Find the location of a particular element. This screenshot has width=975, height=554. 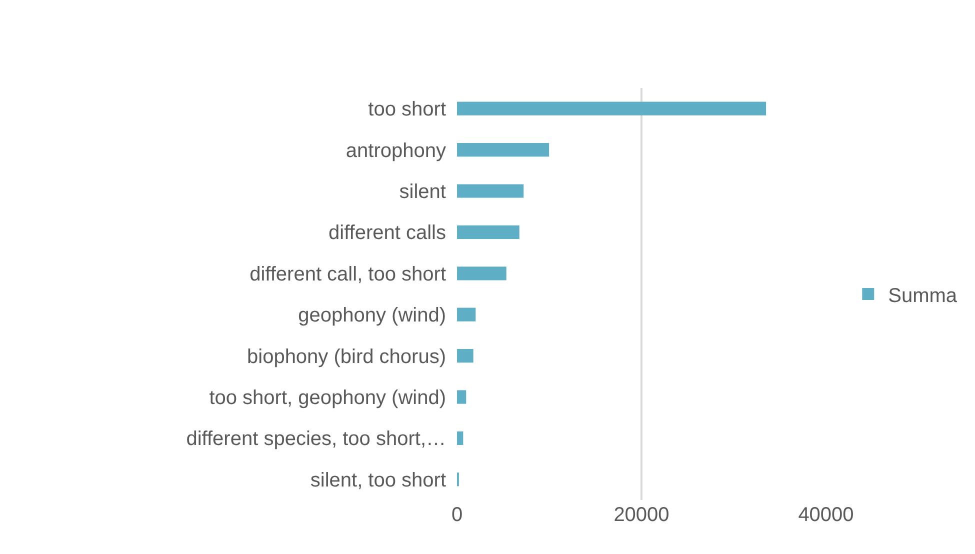

y-tick-label: different calls is located at coordinates (387, 233).